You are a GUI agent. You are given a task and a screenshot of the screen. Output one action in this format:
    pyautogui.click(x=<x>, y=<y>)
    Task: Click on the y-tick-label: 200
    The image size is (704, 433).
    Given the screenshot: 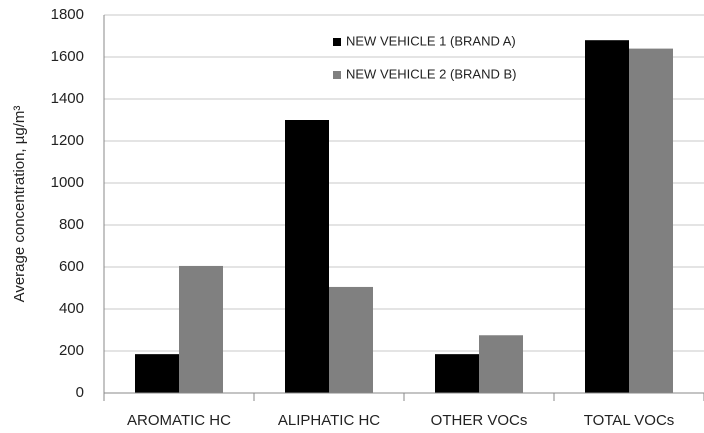 What is the action you would take?
    pyautogui.click(x=71, y=350)
    